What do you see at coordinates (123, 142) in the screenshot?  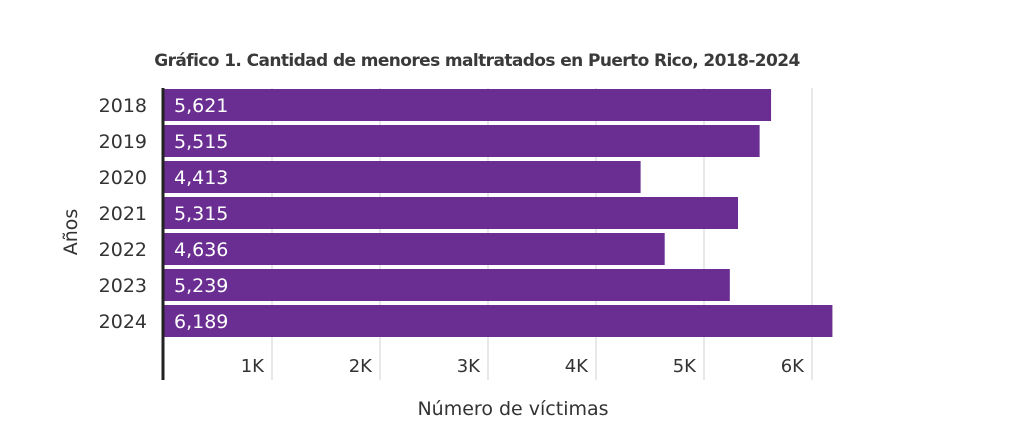 I see `y-tick-label: 2019` at bounding box center [123, 142].